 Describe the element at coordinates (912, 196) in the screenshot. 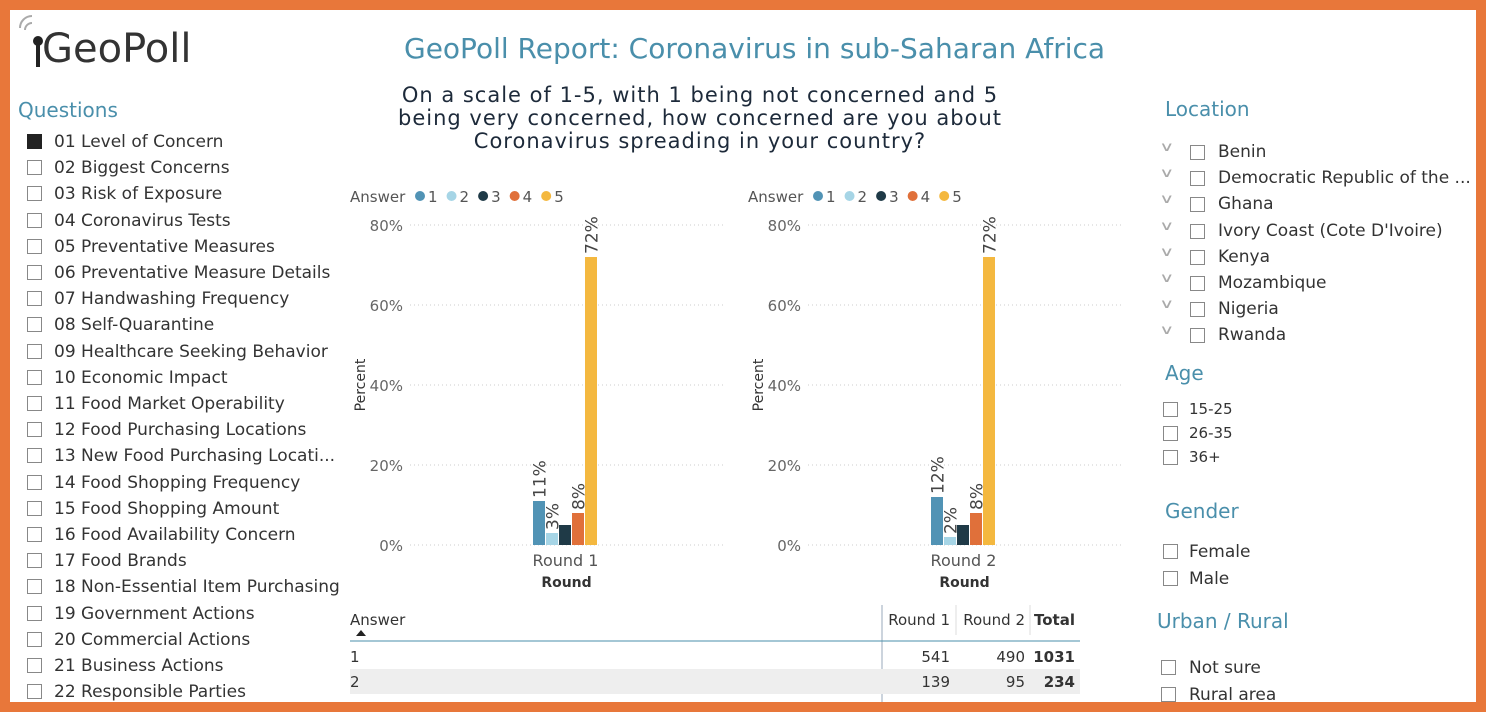

I see `legend-dot` at that location.